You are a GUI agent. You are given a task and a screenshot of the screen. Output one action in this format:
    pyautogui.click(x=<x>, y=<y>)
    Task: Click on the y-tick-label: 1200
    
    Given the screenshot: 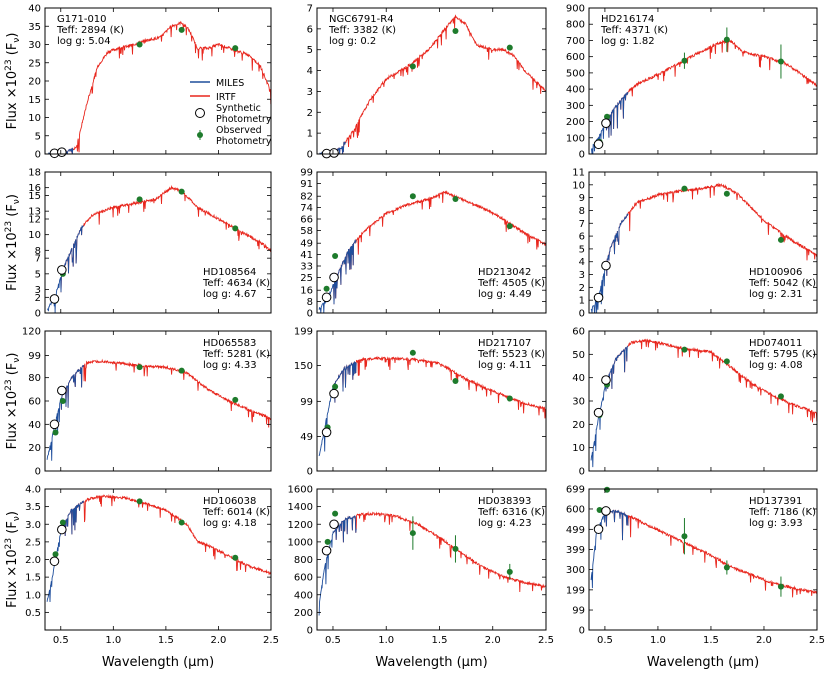 What is the action you would take?
    pyautogui.click(x=300, y=525)
    